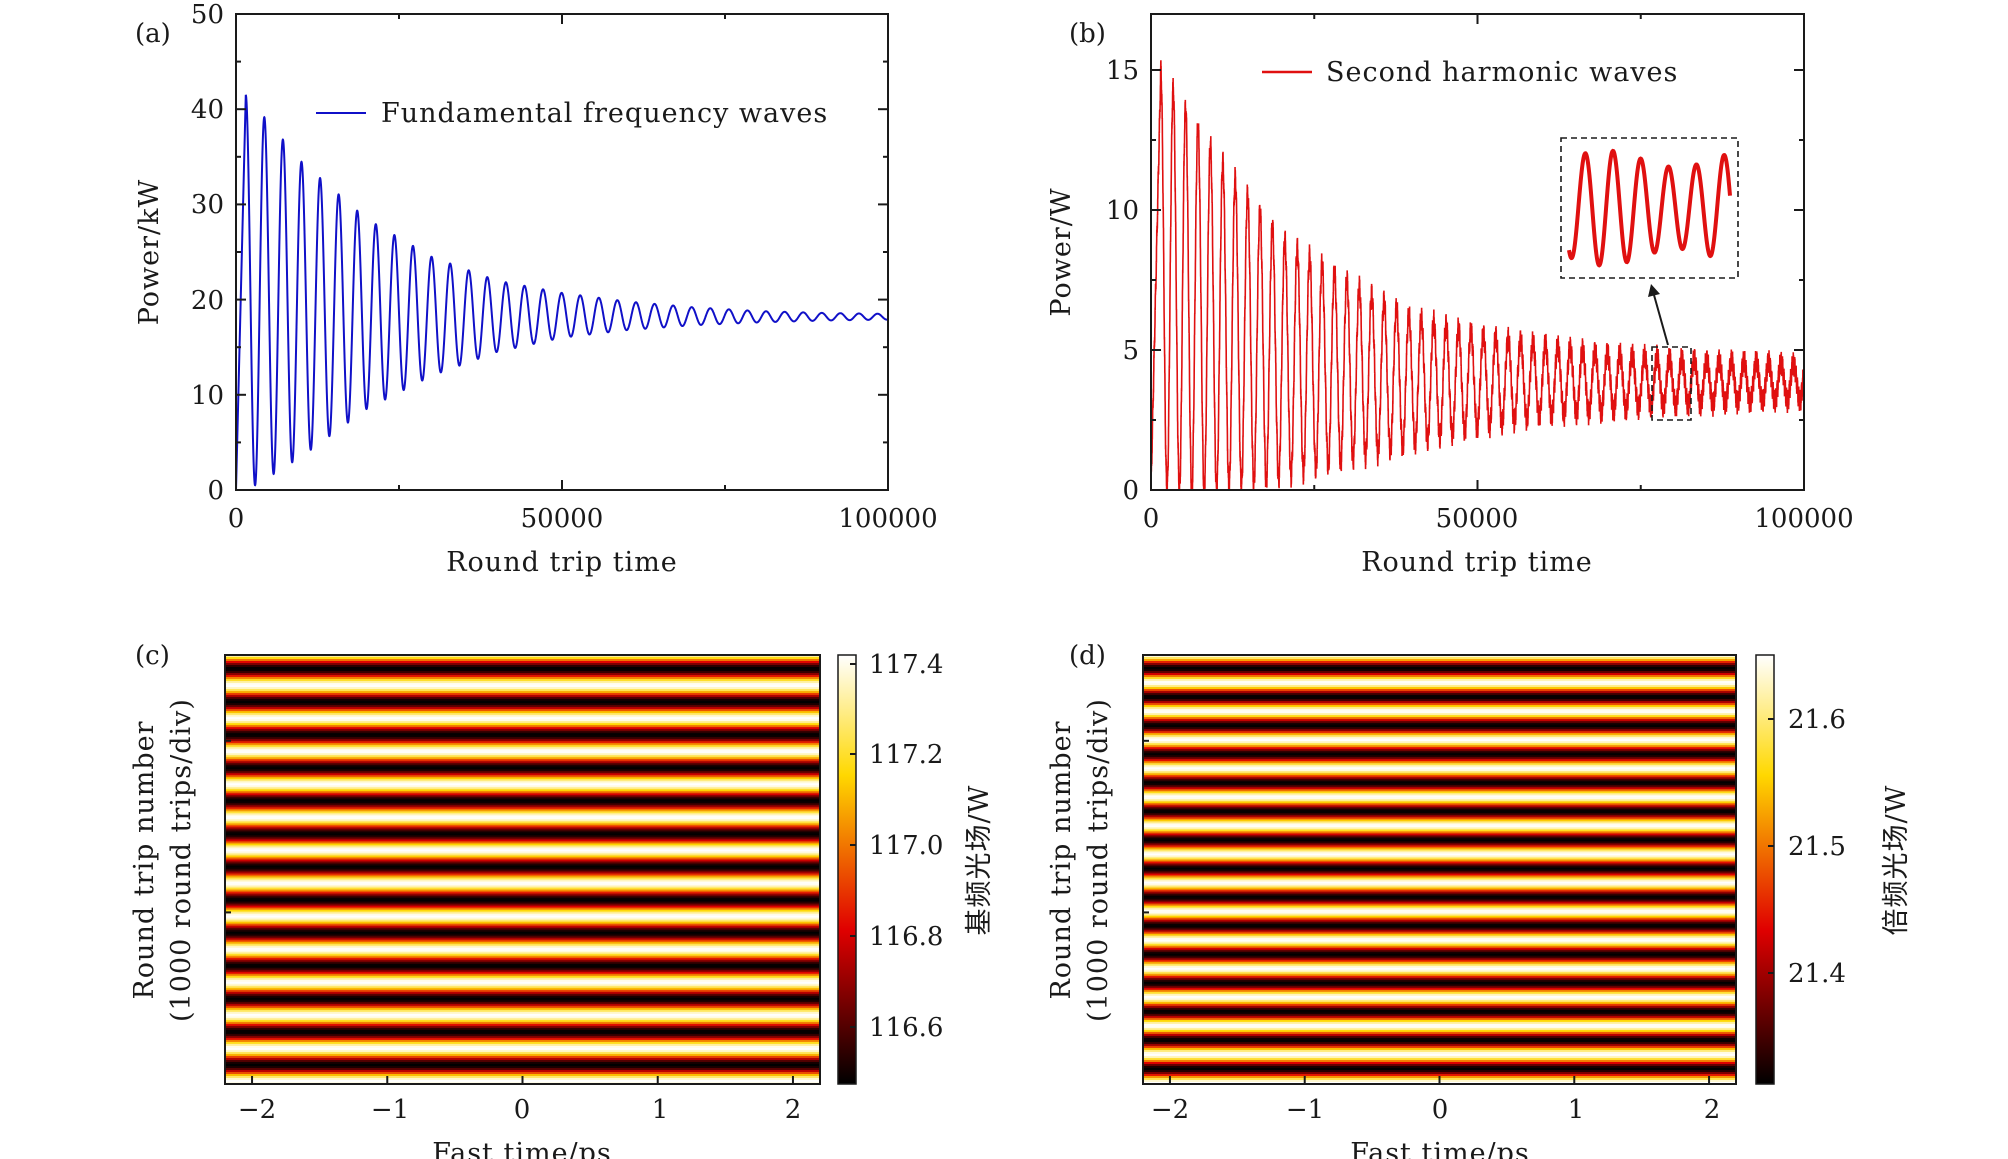  What do you see at coordinates (906, 755) in the screenshot?
I see `colorbar-tick-label: 117.2` at bounding box center [906, 755].